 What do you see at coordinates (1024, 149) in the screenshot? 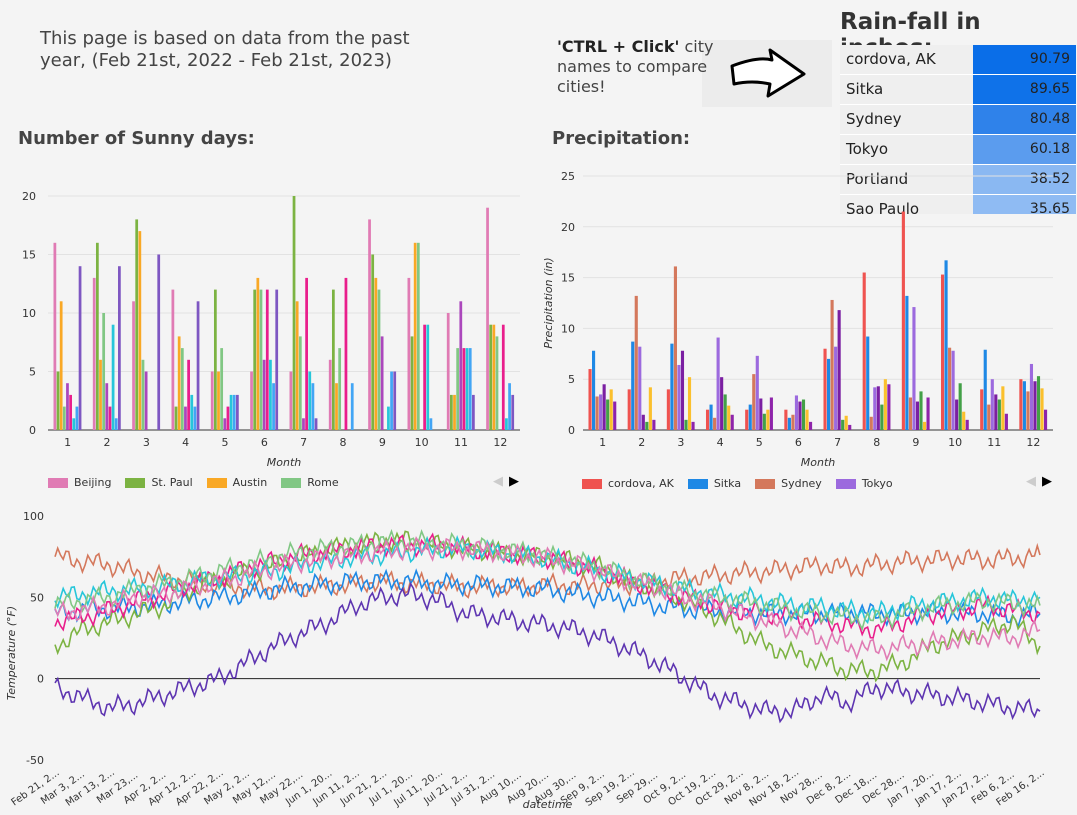
I see `rainfall-value: 60.18` at bounding box center [1024, 149].